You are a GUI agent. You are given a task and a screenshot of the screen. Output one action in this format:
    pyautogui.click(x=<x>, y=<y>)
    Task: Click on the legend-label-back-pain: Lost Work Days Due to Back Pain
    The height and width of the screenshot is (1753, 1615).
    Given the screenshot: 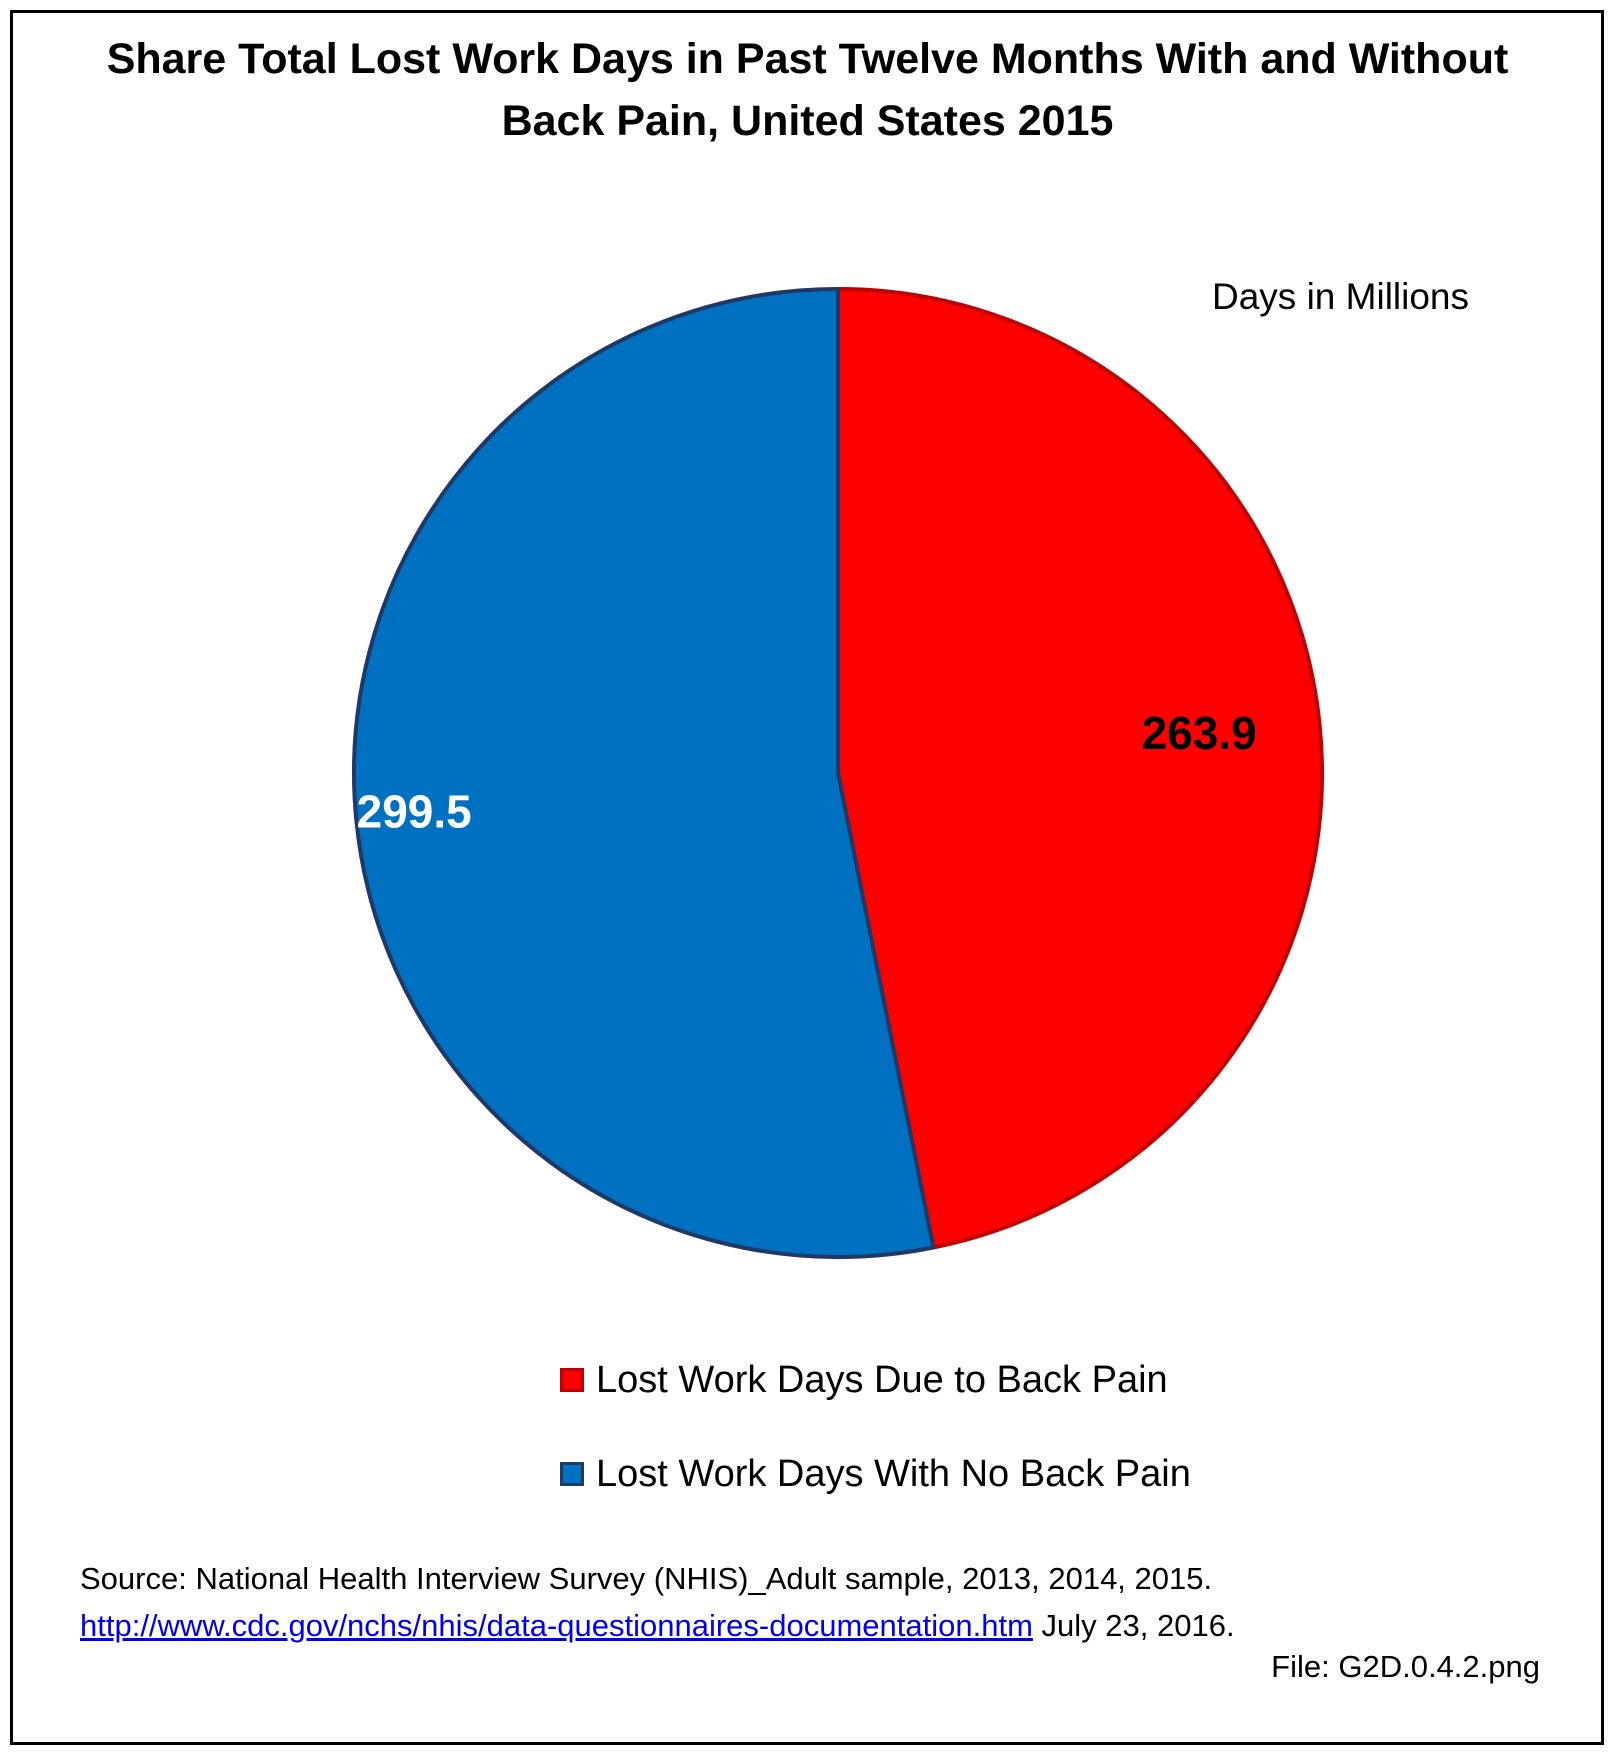 What is the action you would take?
    pyautogui.click(x=882, y=1379)
    